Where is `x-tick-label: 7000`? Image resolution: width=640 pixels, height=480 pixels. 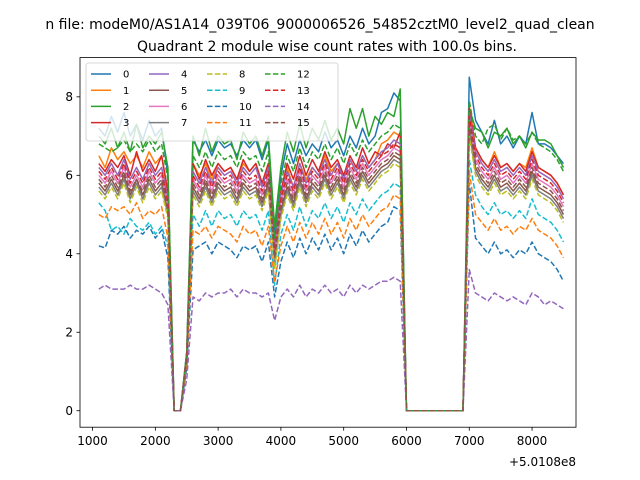
x-tick-label: 7000 is located at coordinates (469, 441).